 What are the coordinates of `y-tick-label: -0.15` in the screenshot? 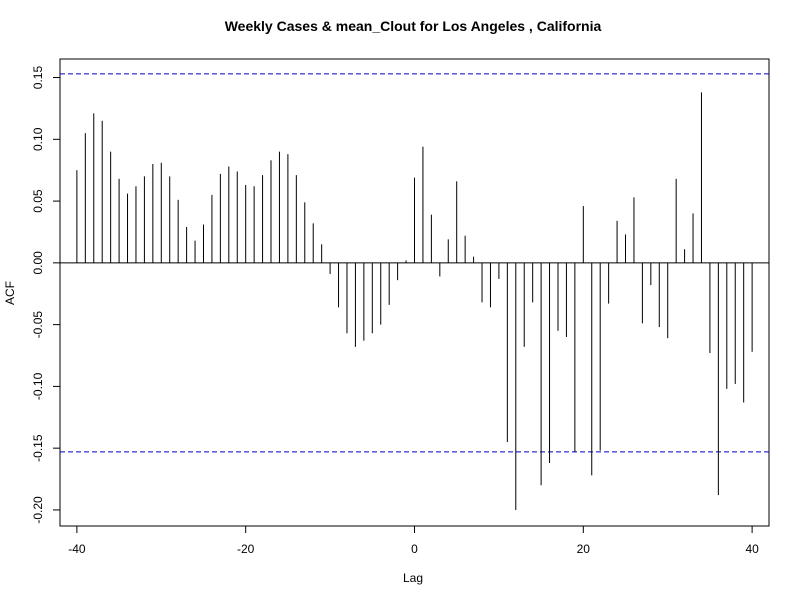 It's located at (38, 448).